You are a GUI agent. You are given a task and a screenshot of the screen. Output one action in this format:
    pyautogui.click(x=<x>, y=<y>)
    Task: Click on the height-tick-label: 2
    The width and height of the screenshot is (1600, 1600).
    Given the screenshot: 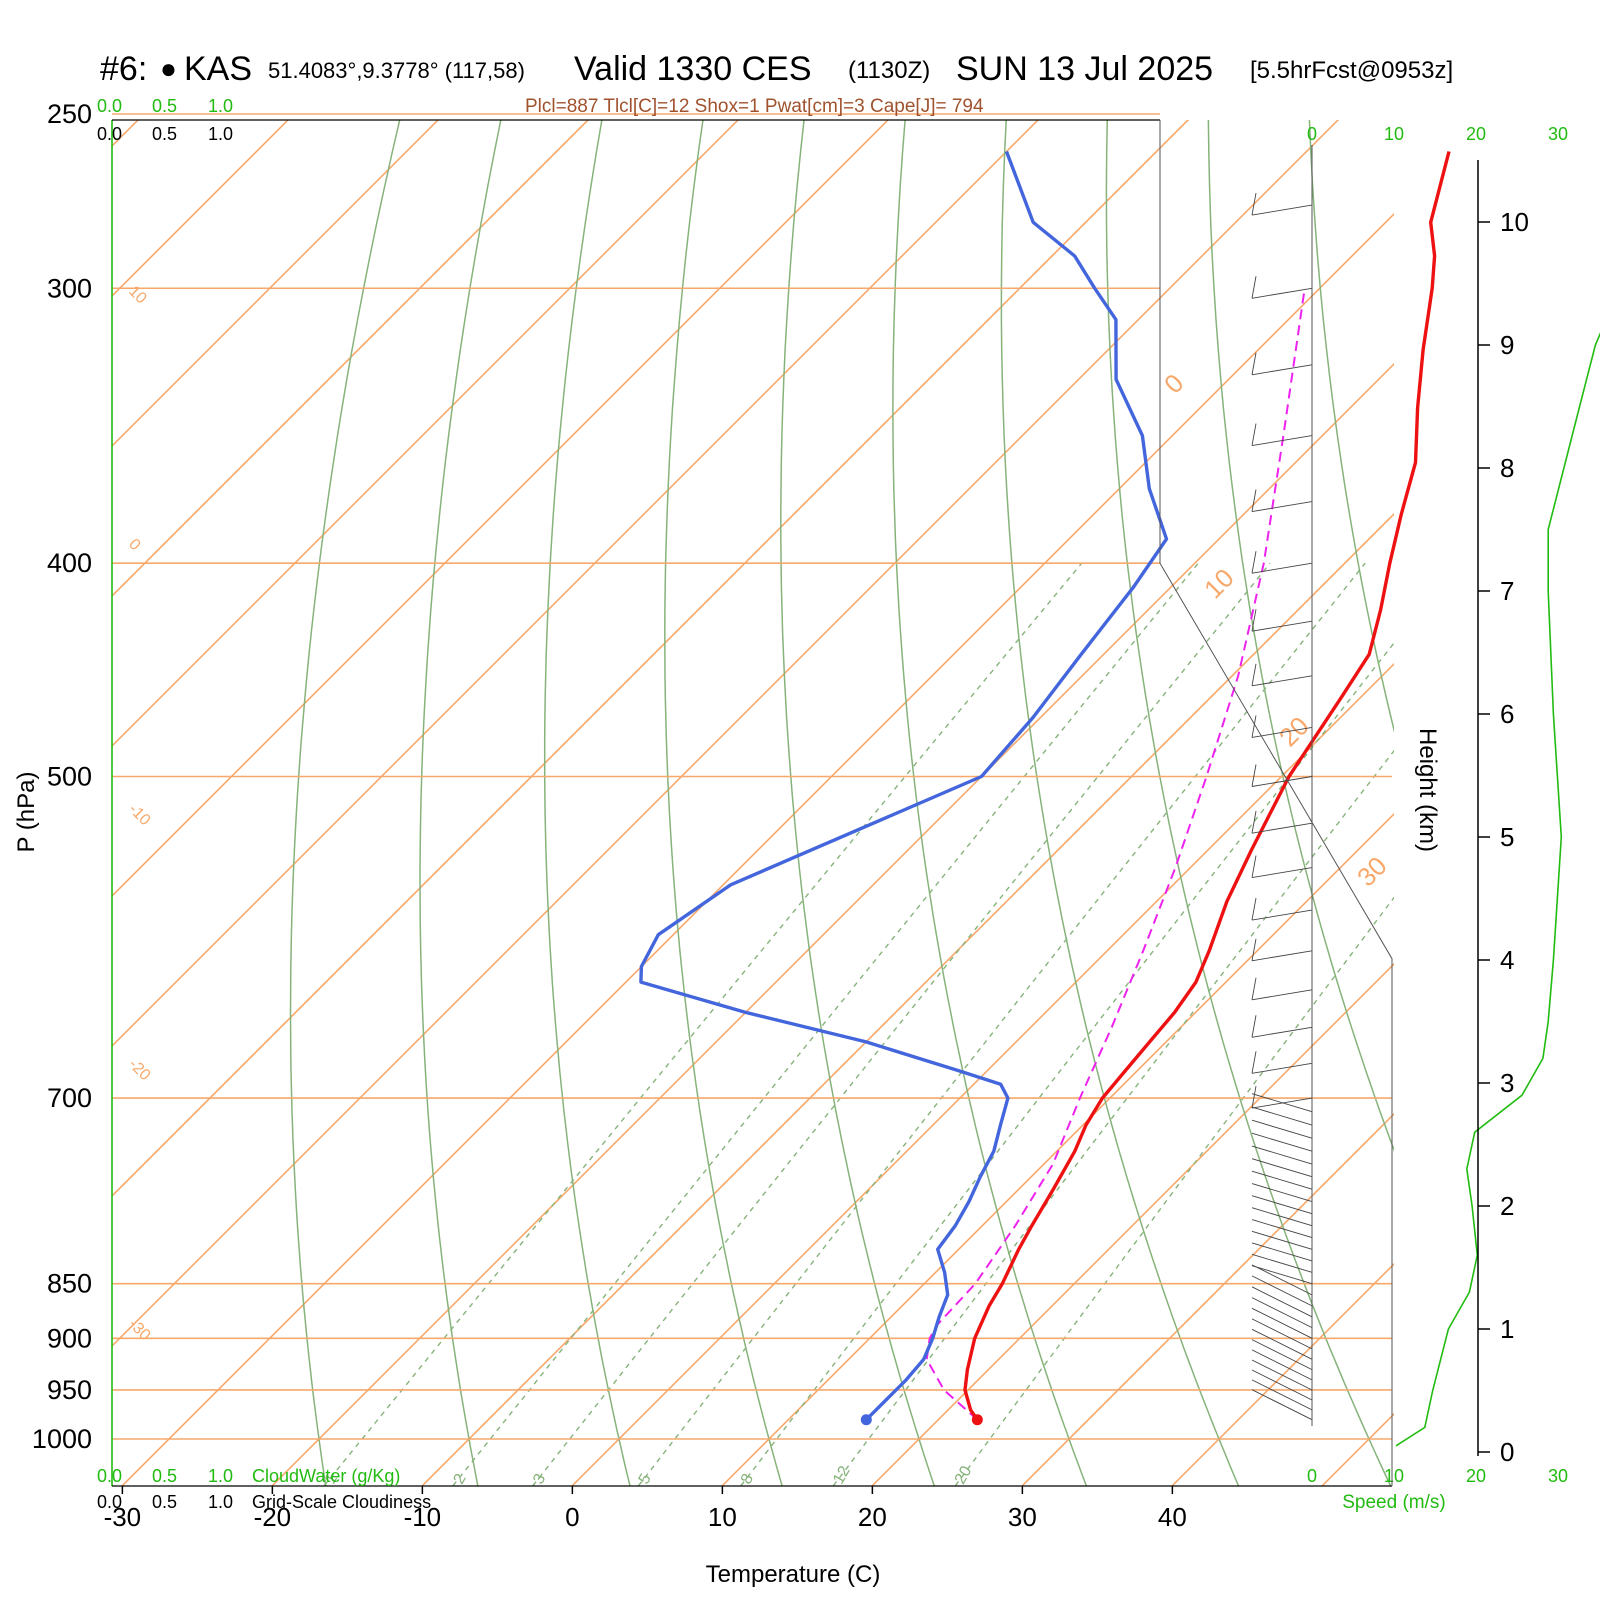 What is the action you would take?
    pyautogui.click(x=1507, y=1206)
    